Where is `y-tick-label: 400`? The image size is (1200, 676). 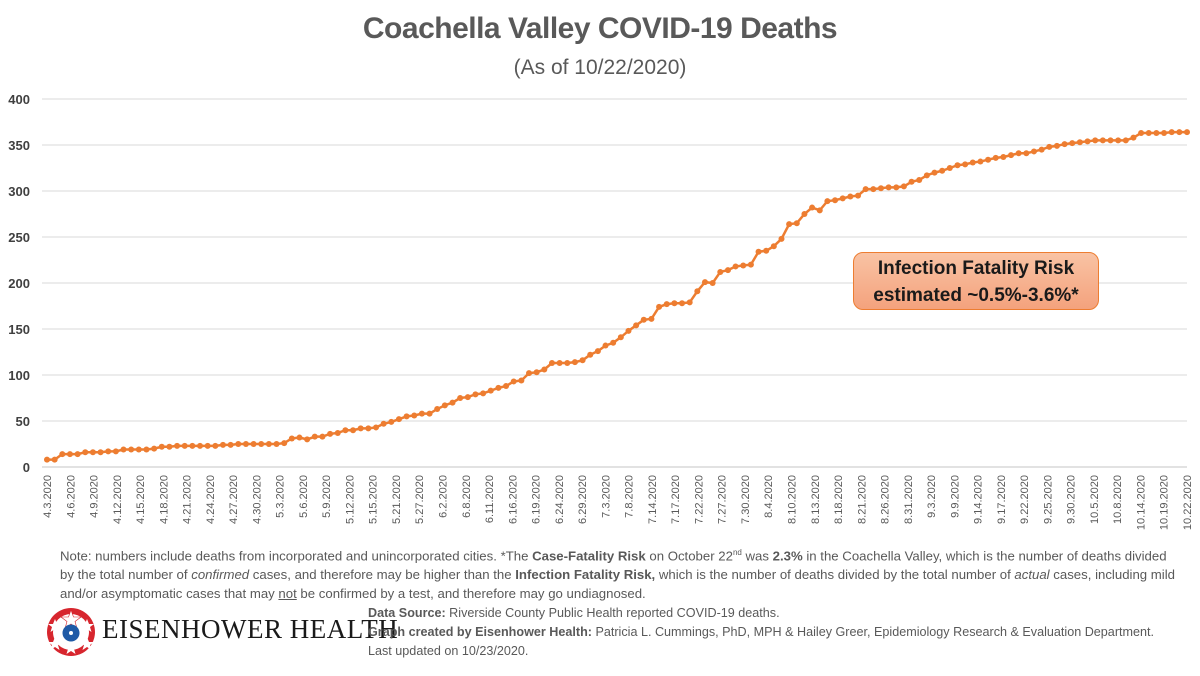 y-tick-label: 400 is located at coordinates (19, 99).